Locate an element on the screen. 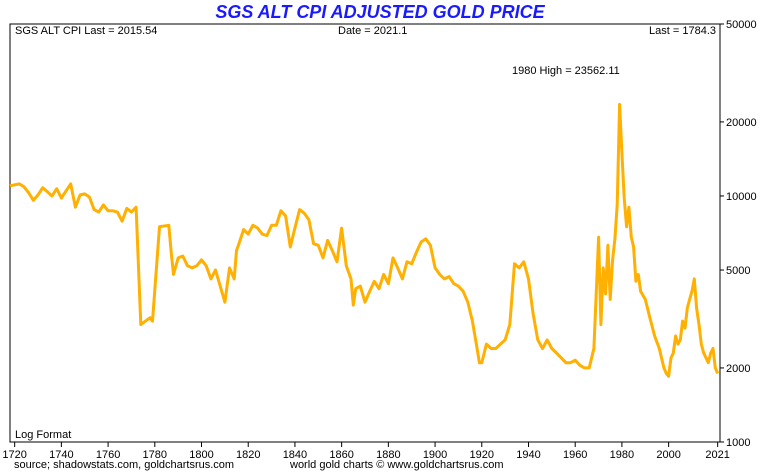 The height and width of the screenshot is (475, 760). x-tick-label: 1740 is located at coordinates (61, 455).